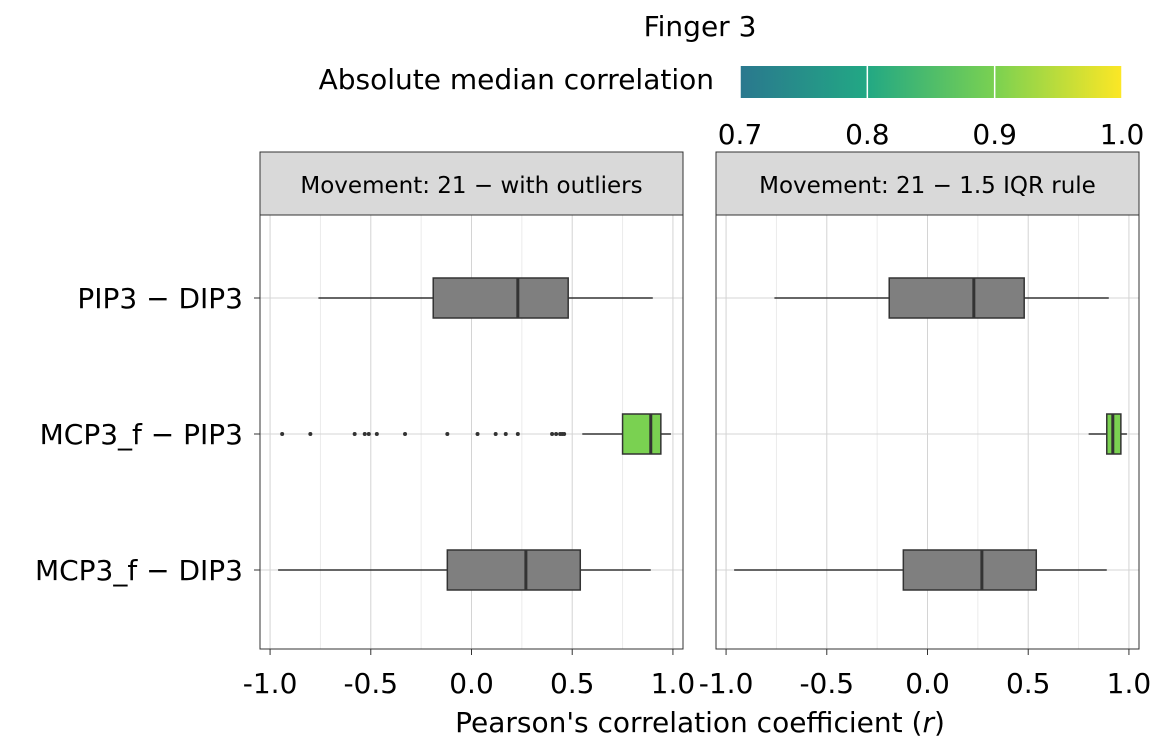 This screenshot has height=755, width=1152. Describe the element at coordinates (732, 107) in the screenshot. I see `legend: Absolute median correlation 0.7 0.8 0.9 1.0` at that location.